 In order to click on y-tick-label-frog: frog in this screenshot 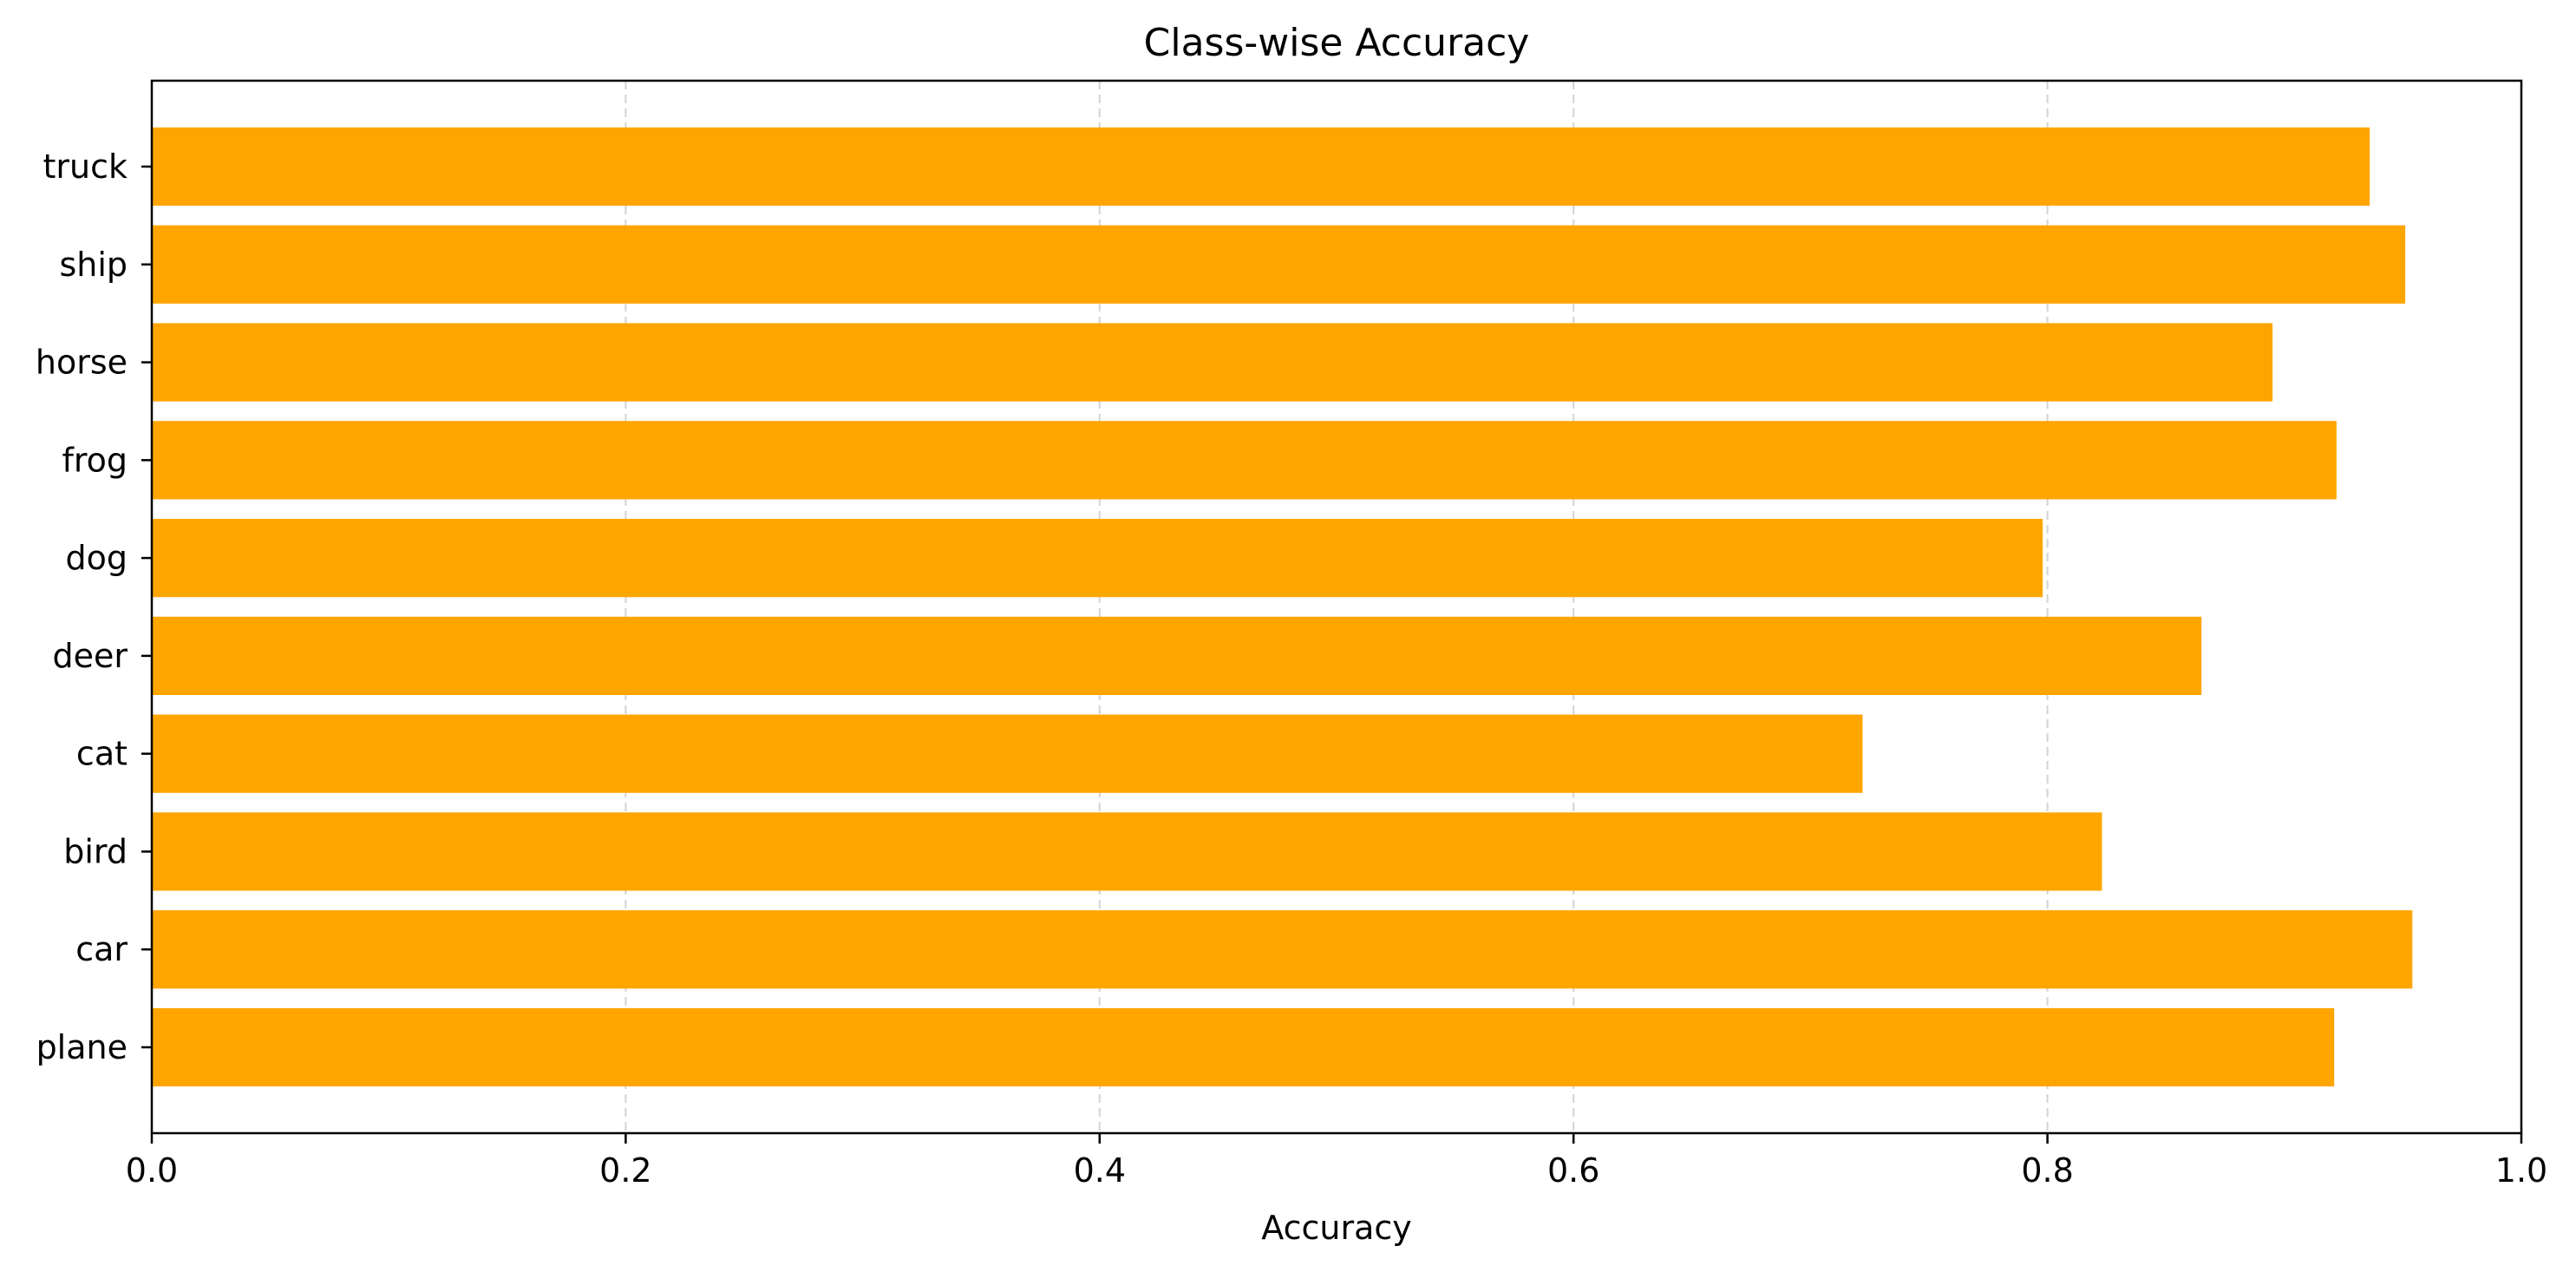, I will do `click(94, 460)`.